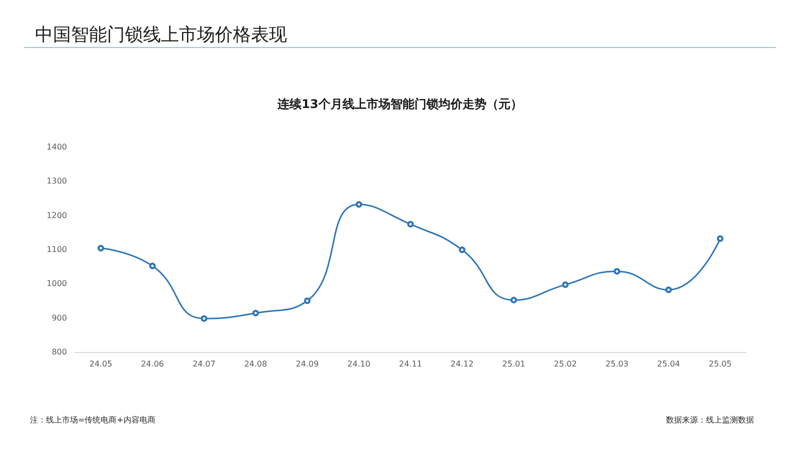  What do you see at coordinates (152, 364) in the screenshot?
I see `x-tick-label: 24.06` at bounding box center [152, 364].